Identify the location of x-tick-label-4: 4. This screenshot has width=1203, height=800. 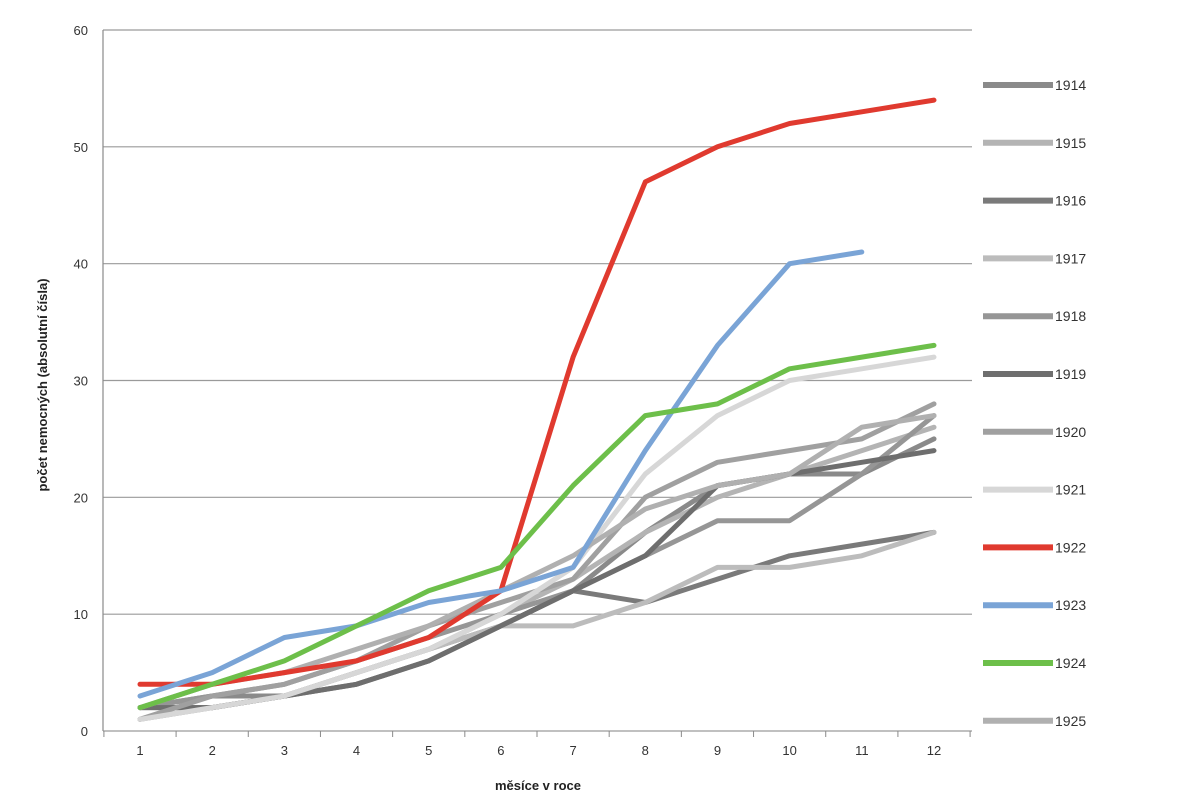
(356, 750).